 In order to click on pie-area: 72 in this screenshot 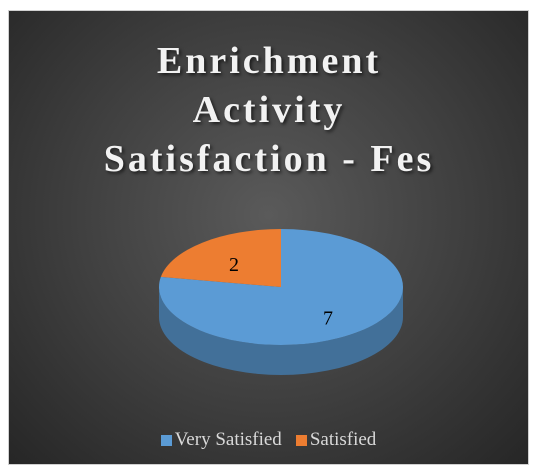, I will do `click(280, 302)`.